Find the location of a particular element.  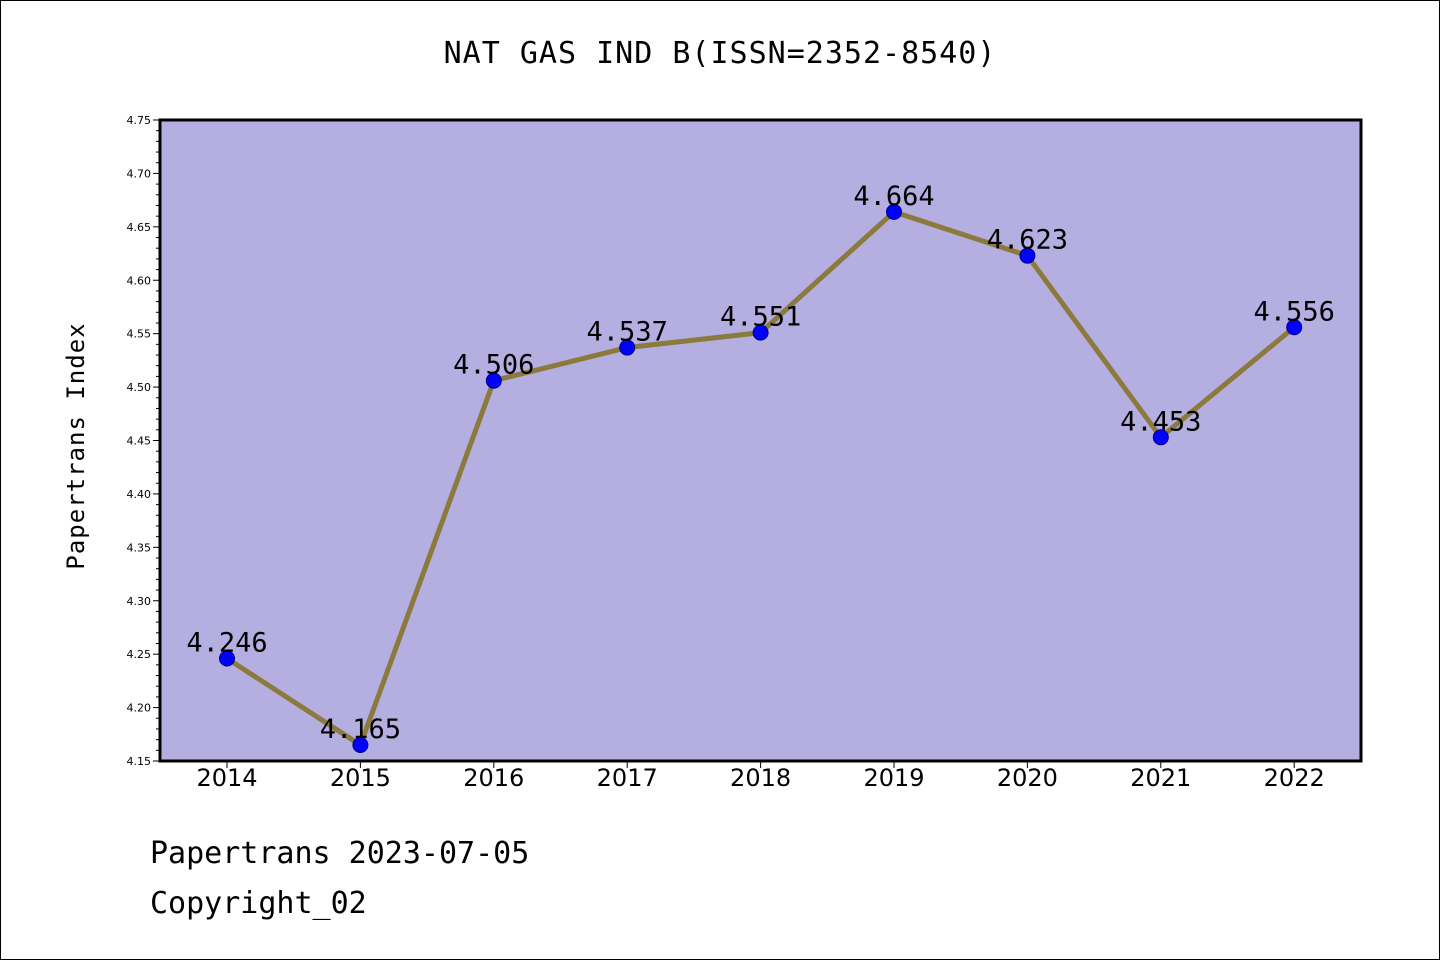

x-tick-label: 2019 is located at coordinates (893, 778).